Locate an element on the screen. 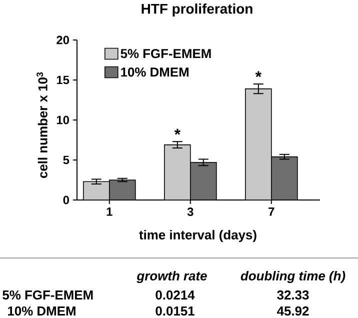 Image resolution: width=358 pixels, height=318 pixels. legend-label: 5% FGF-EMEM is located at coordinates (165, 53).